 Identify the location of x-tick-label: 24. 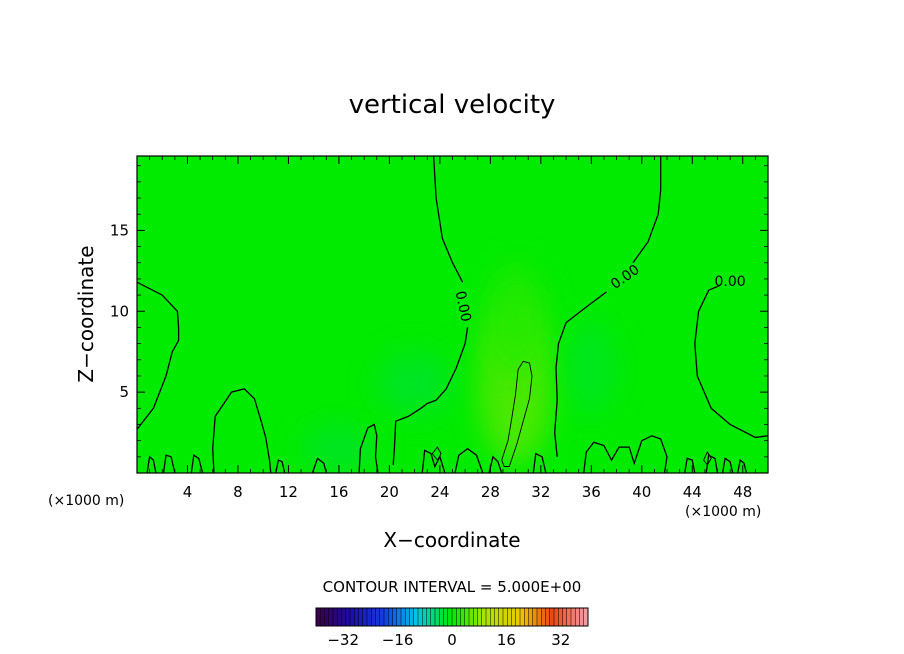
(439, 492).